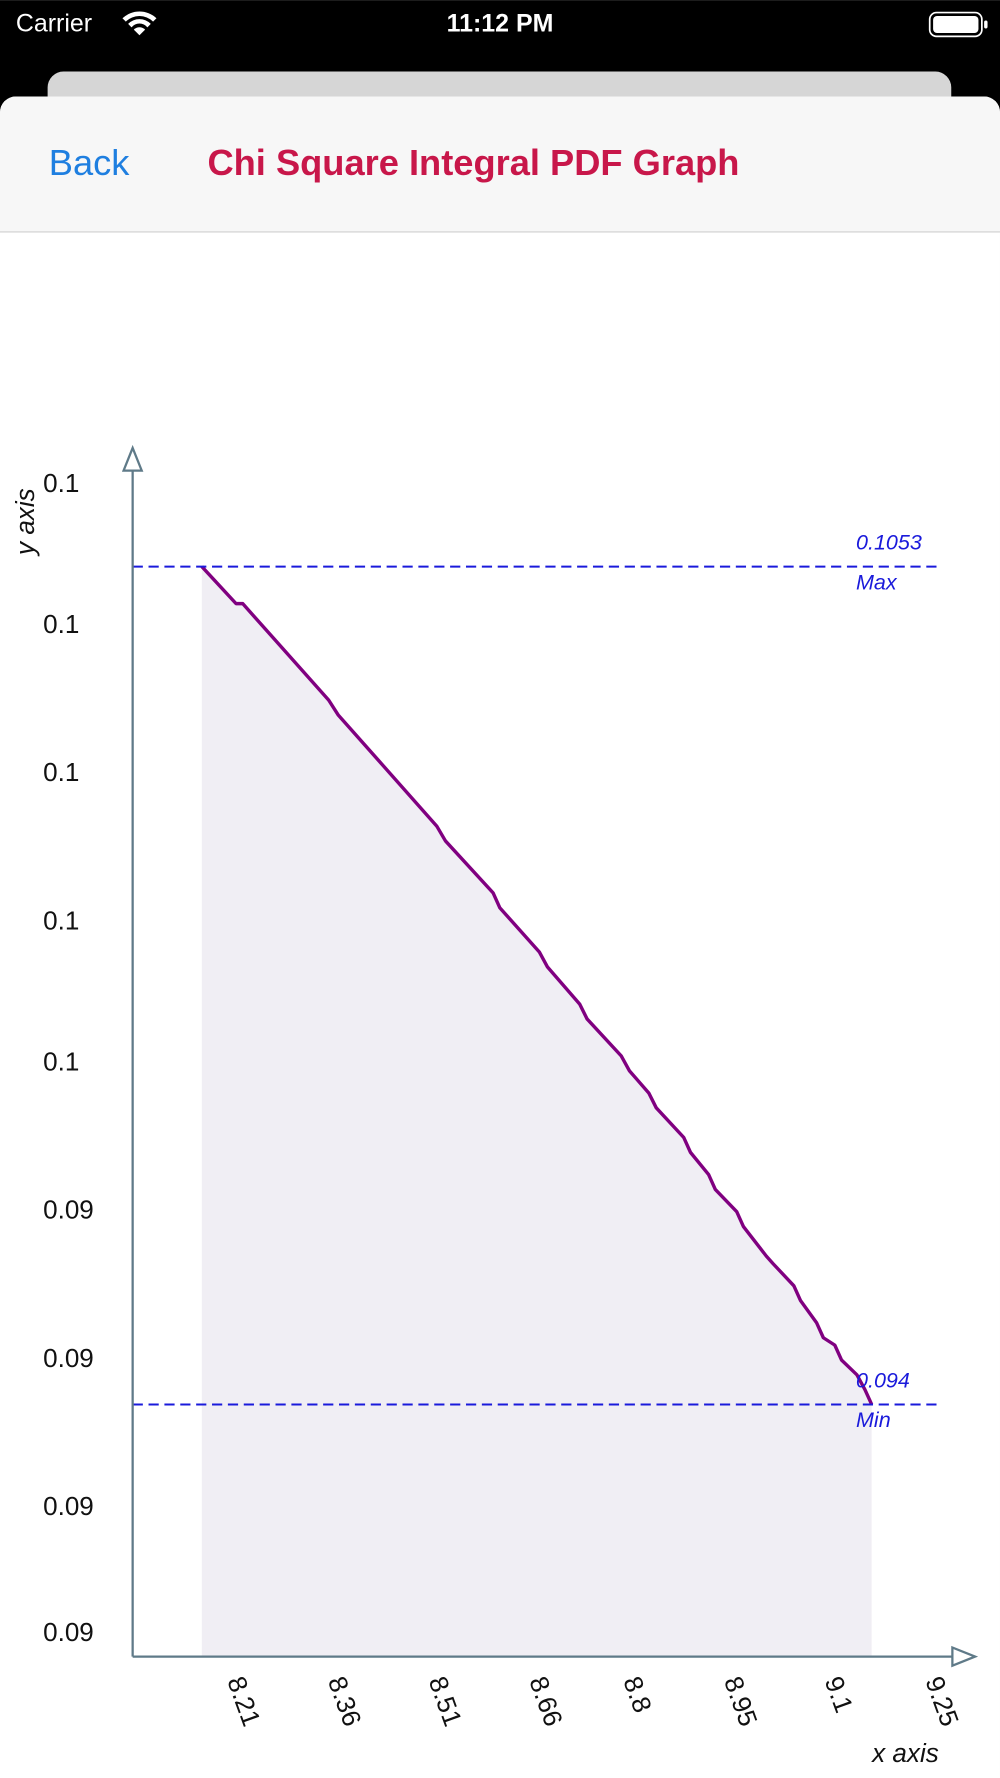  Describe the element at coordinates (877, 582) in the screenshot. I see `reference-label: Max` at that location.